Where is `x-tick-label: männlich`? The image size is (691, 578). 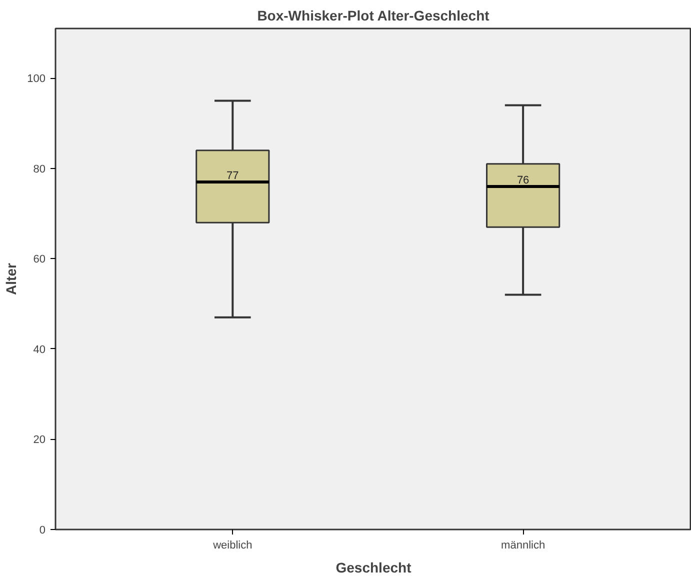
x-tick-label: männlich is located at coordinates (523, 546).